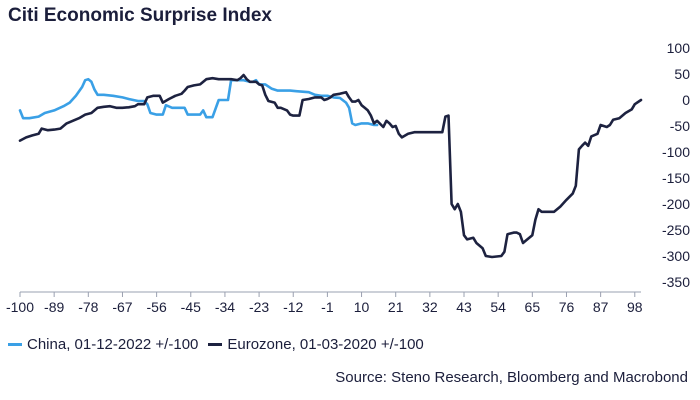  I want to click on x-tick-label: -1, so click(327, 307).